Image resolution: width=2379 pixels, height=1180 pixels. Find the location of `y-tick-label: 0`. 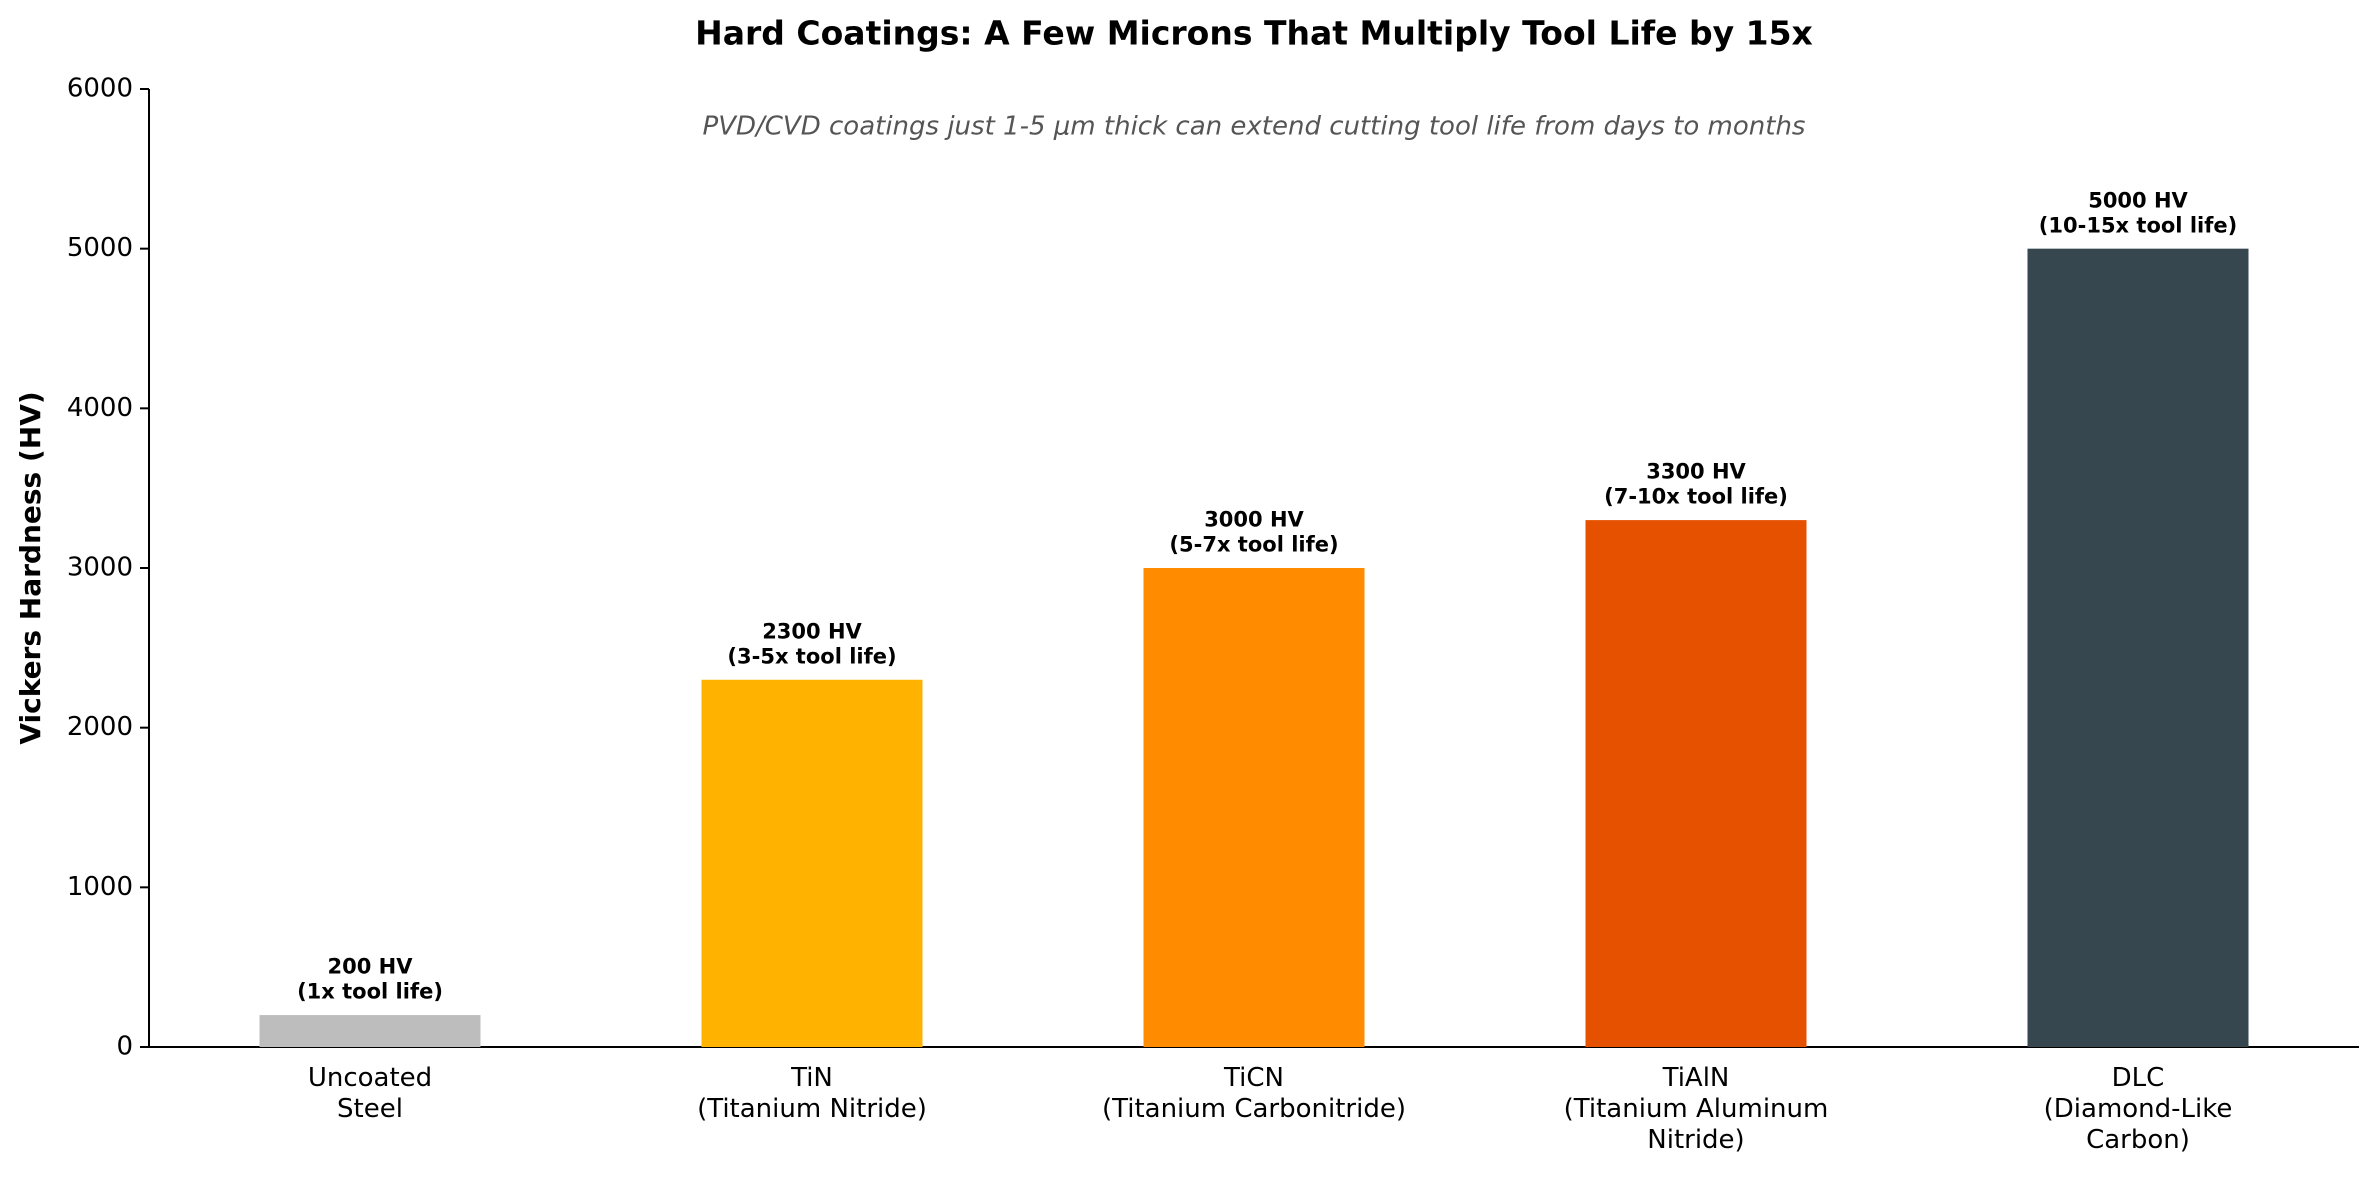

y-tick-label: 0 is located at coordinates (124, 1047).